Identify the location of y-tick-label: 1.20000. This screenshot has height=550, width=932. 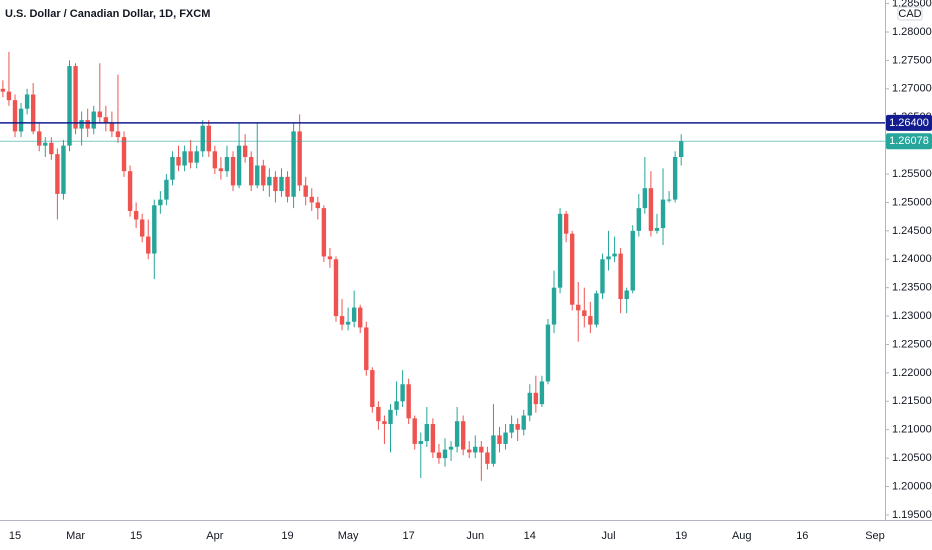
(912, 486).